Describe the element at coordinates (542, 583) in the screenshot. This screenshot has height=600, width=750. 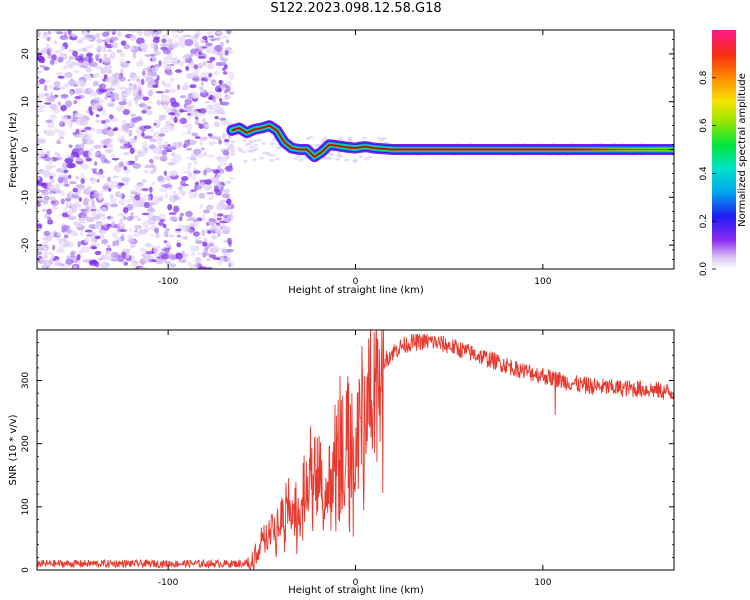
I see `x-tick-label: 100` at that location.